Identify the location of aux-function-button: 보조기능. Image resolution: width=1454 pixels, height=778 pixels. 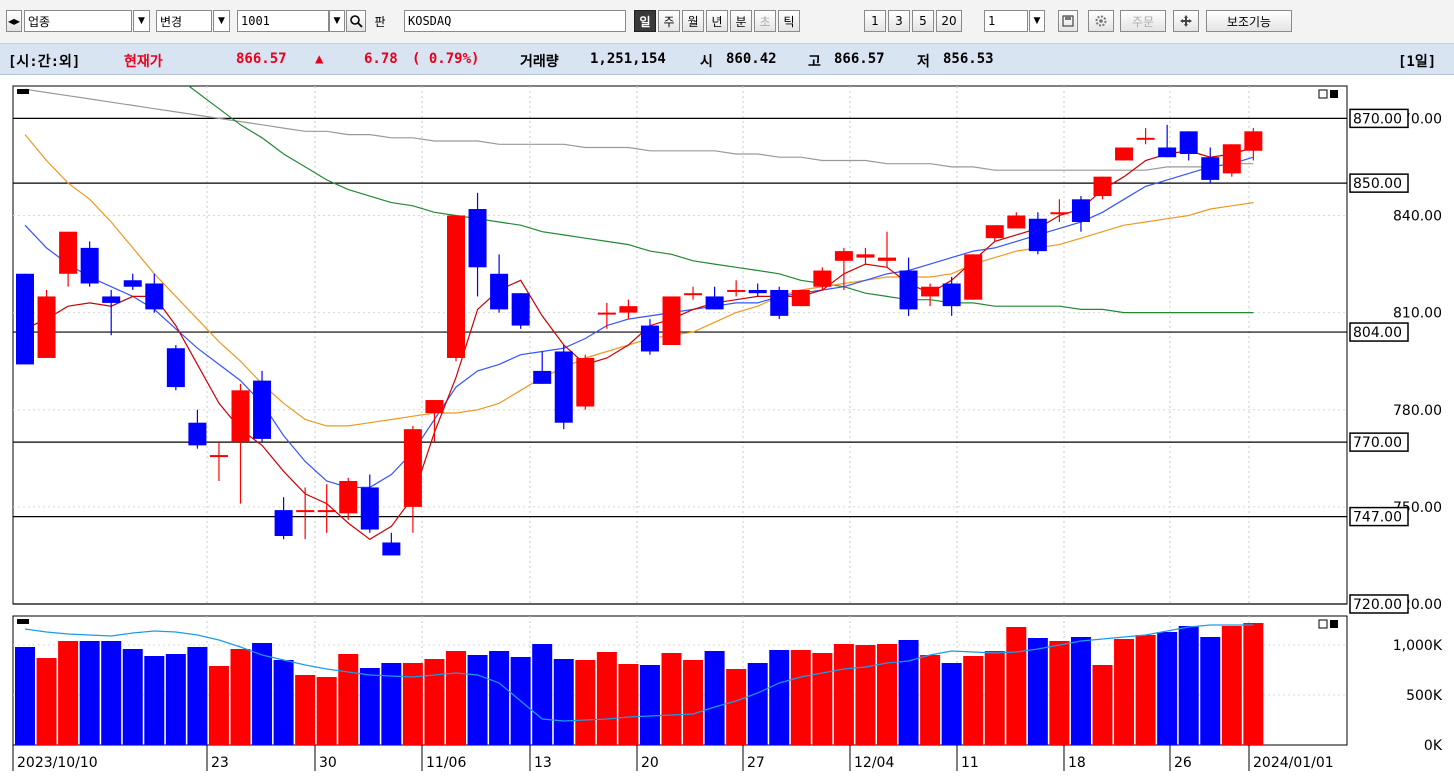
(1249, 21).